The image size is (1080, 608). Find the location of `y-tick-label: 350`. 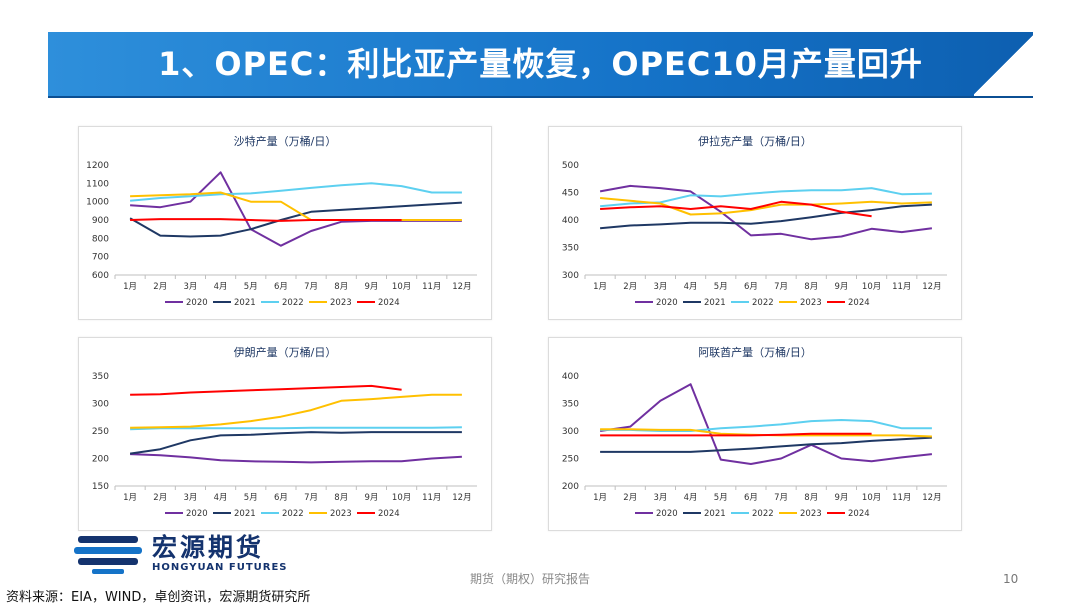

y-tick-label: 350 is located at coordinates (570, 405).